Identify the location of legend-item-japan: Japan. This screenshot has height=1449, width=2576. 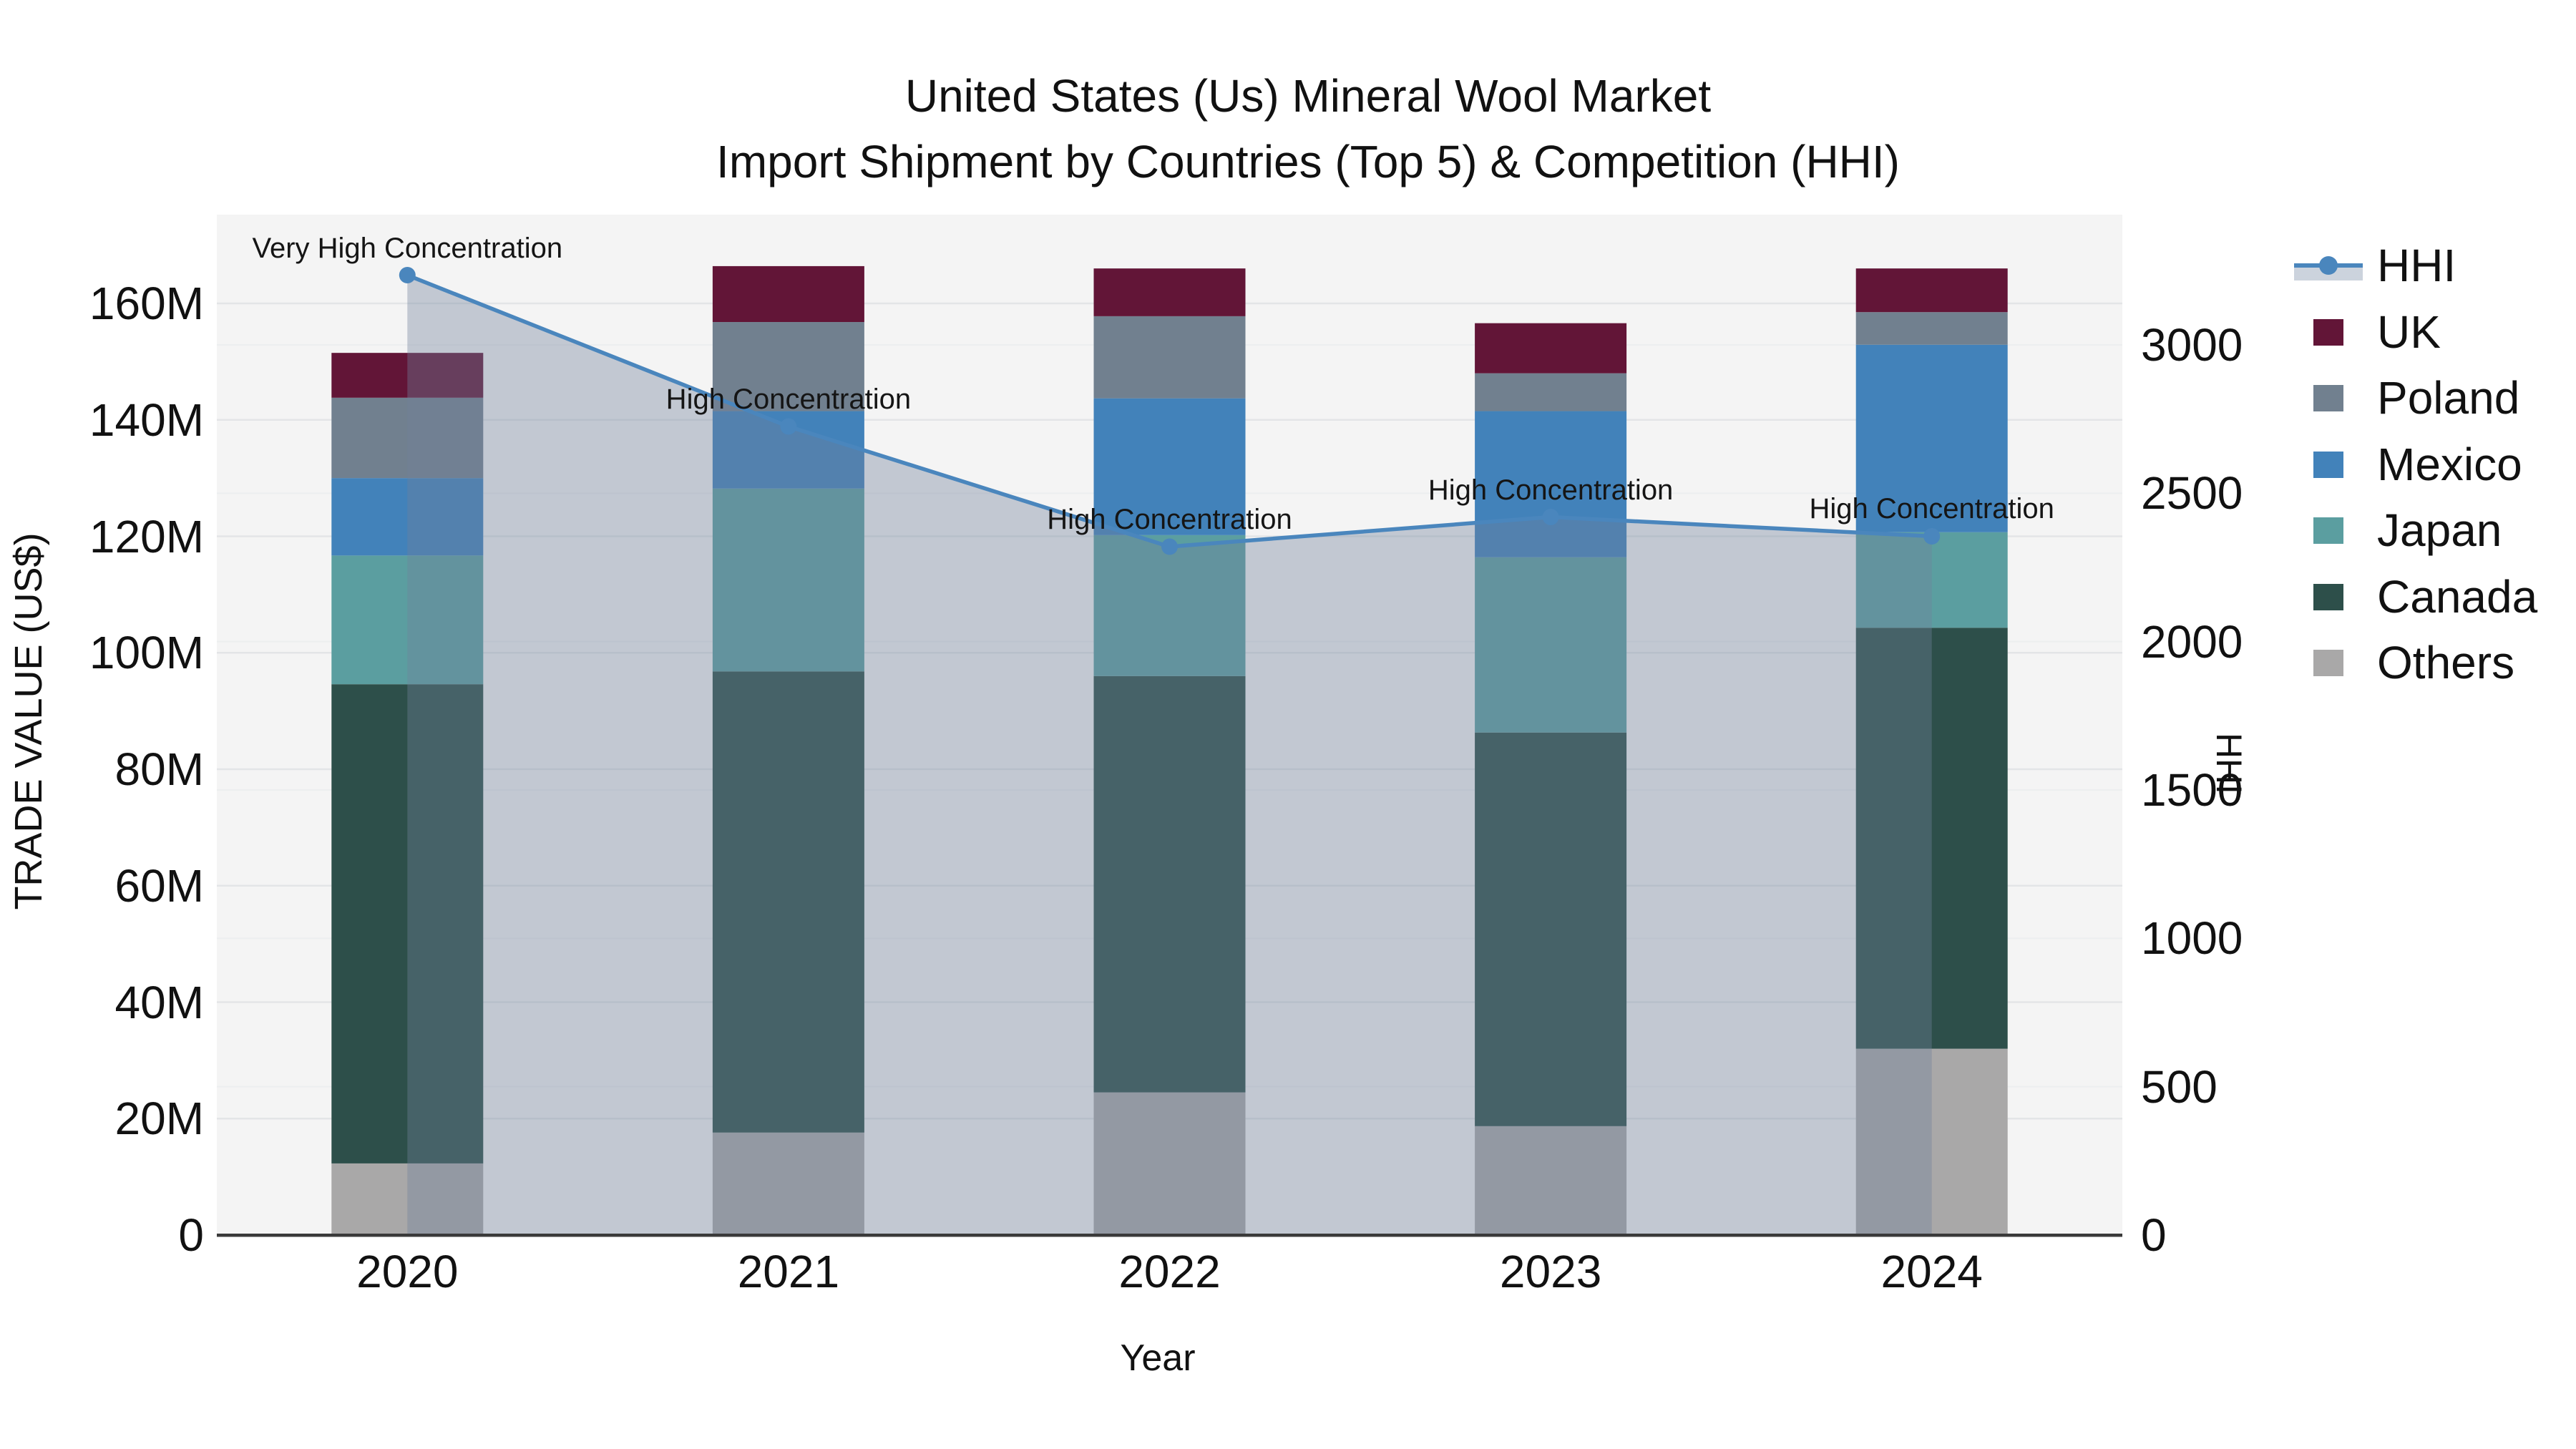
(2398, 530).